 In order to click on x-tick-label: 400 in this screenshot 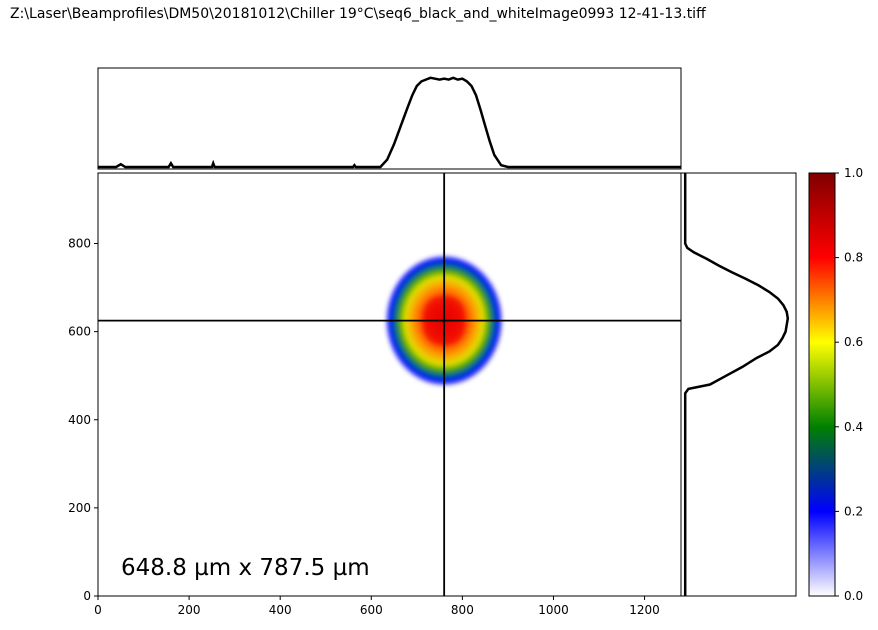, I will do `click(280, 610)`.